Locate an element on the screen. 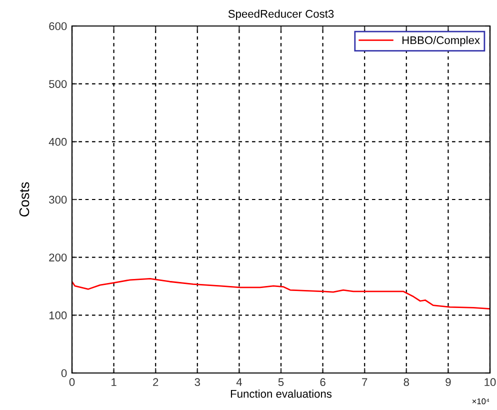 This screenshot has width=497, height=410. x-tick-label: 0 is located at coordinates (72, 382).